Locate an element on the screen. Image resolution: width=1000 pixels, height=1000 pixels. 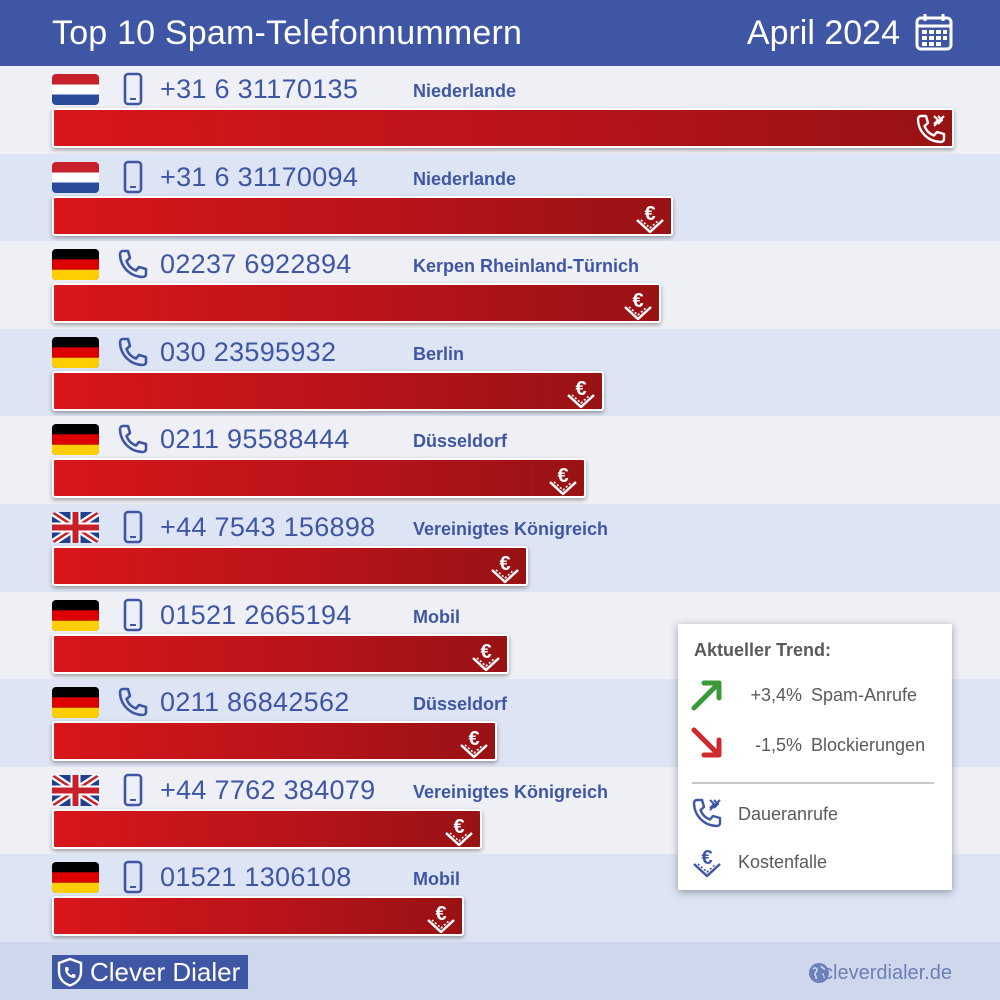
trend-spam-value: +3,4% is located at coordinates (776, 695).